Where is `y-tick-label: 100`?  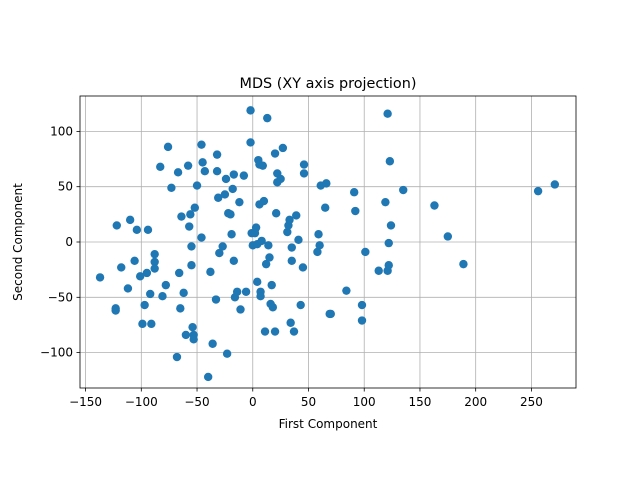
y-tick-label: 100 is located at coordinates (61, 131).